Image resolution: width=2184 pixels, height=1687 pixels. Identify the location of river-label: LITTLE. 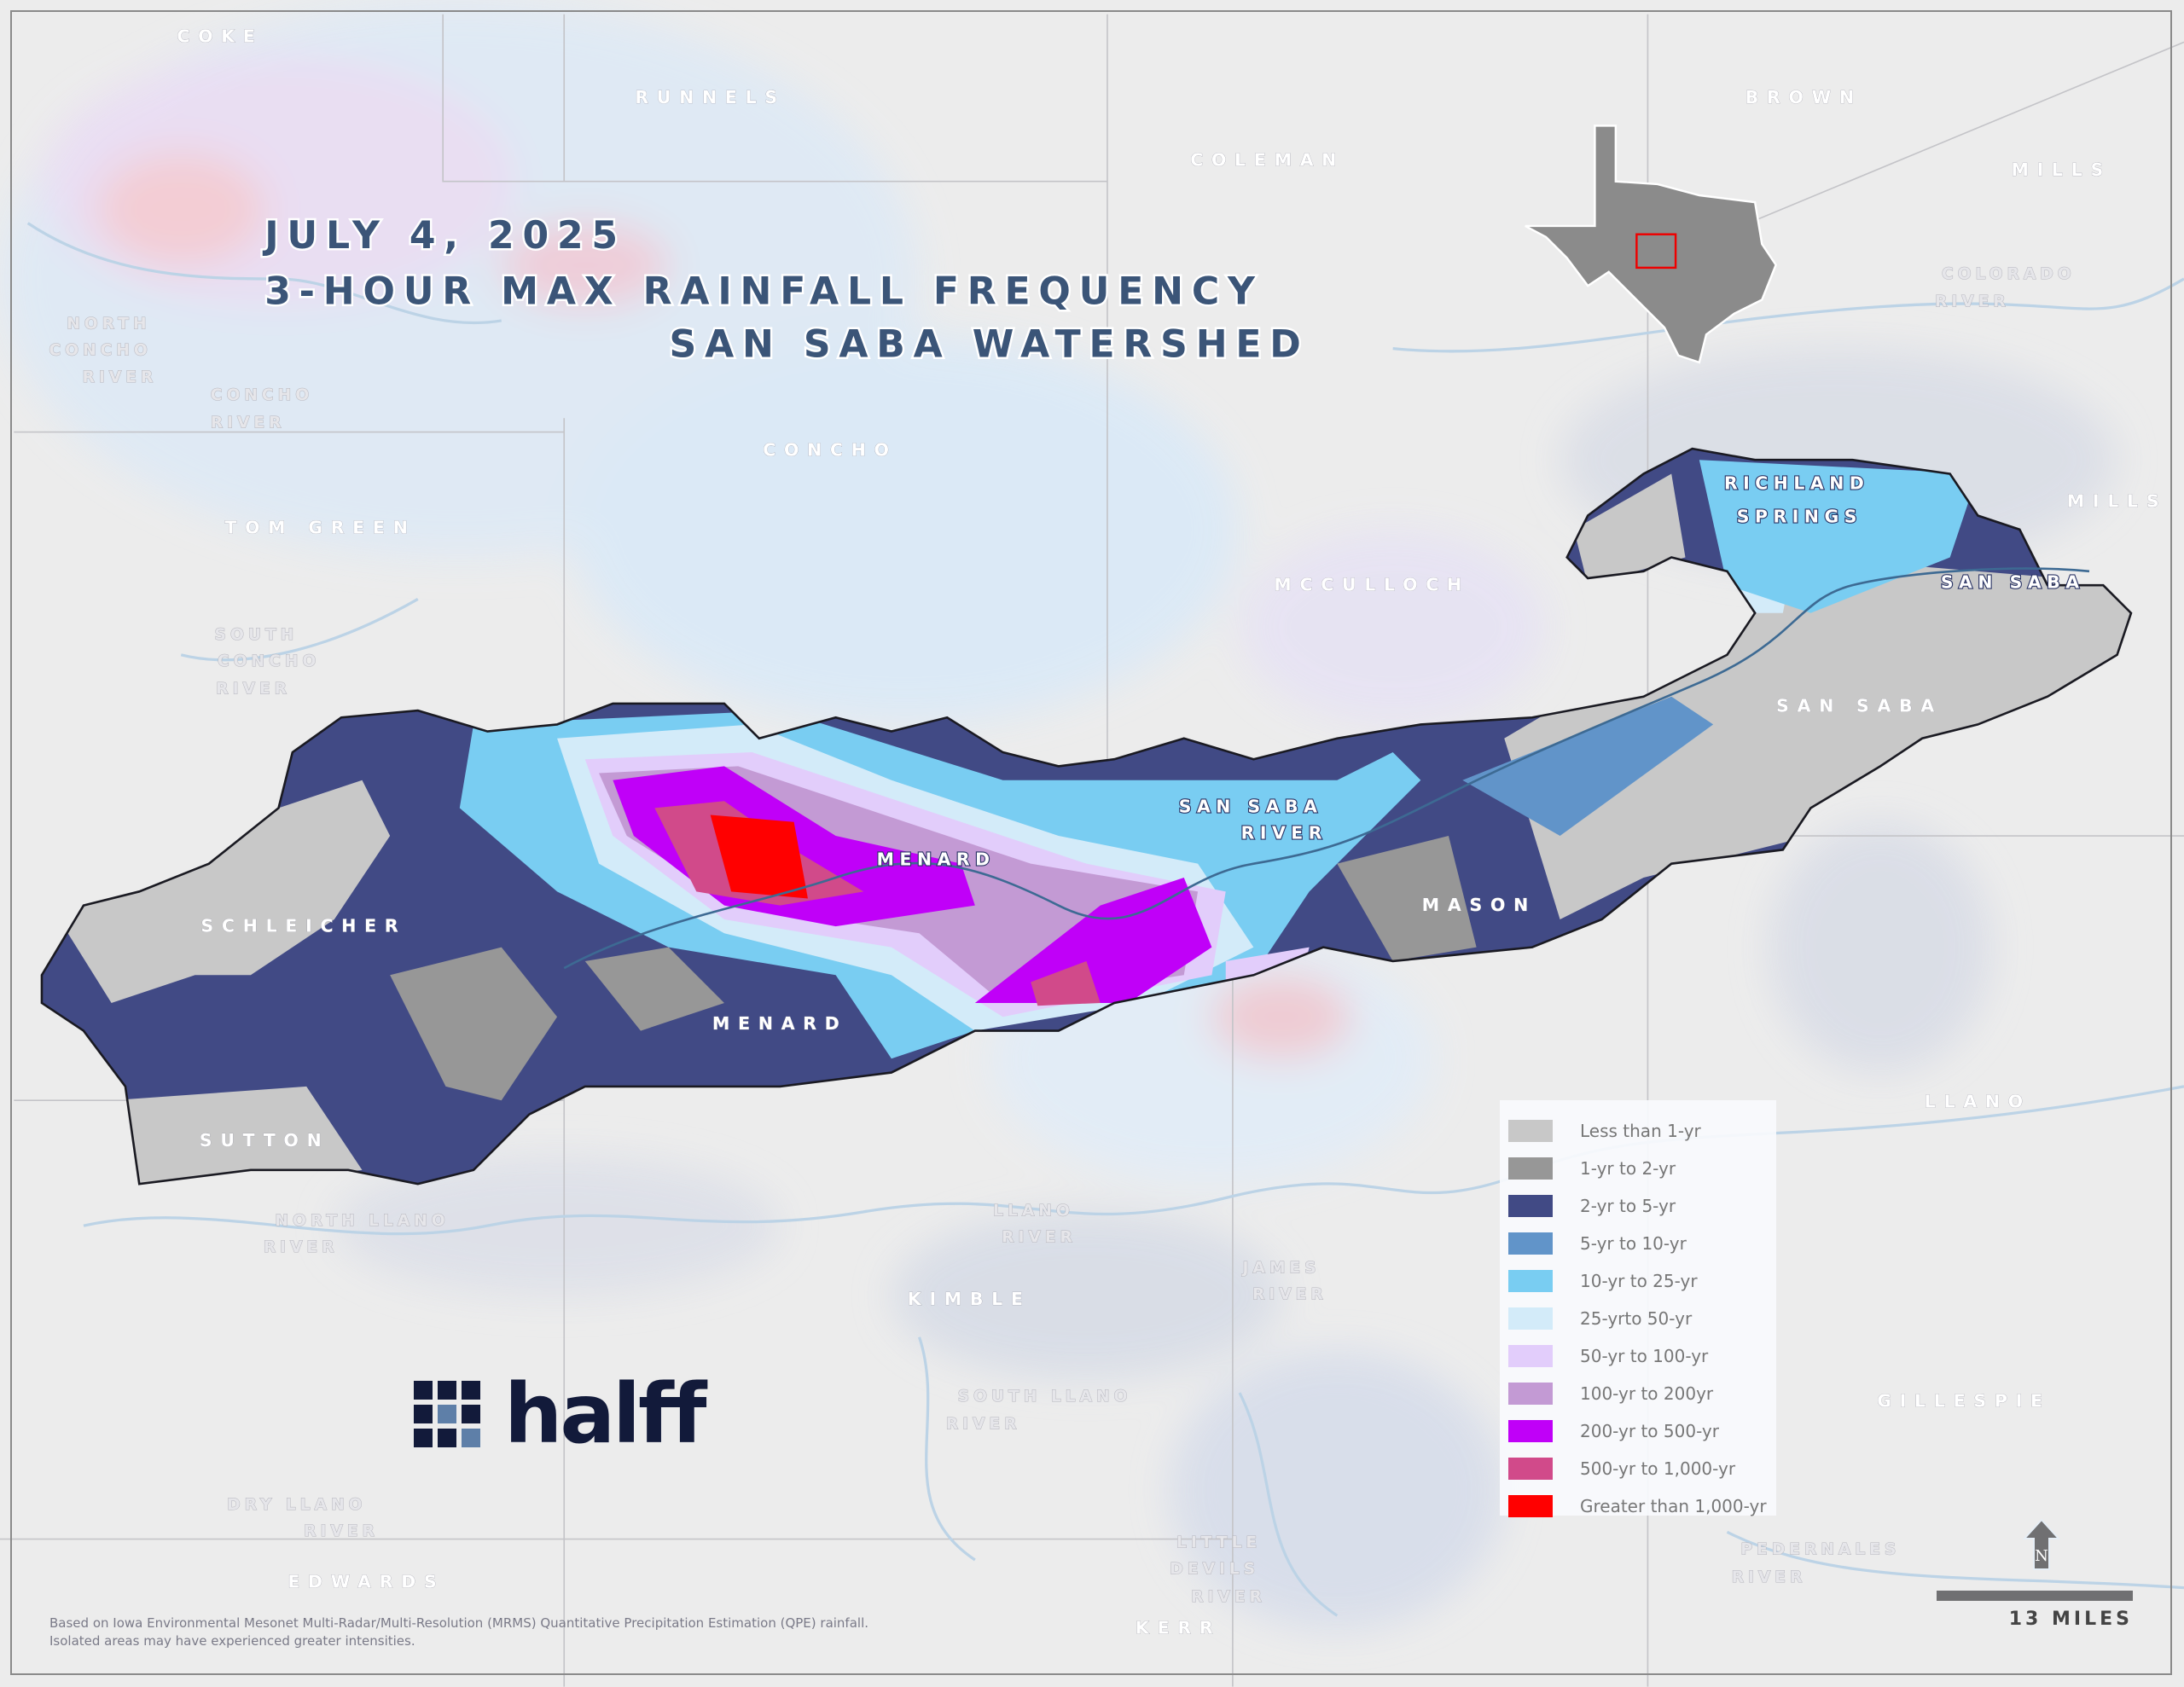
(1218, 1542).